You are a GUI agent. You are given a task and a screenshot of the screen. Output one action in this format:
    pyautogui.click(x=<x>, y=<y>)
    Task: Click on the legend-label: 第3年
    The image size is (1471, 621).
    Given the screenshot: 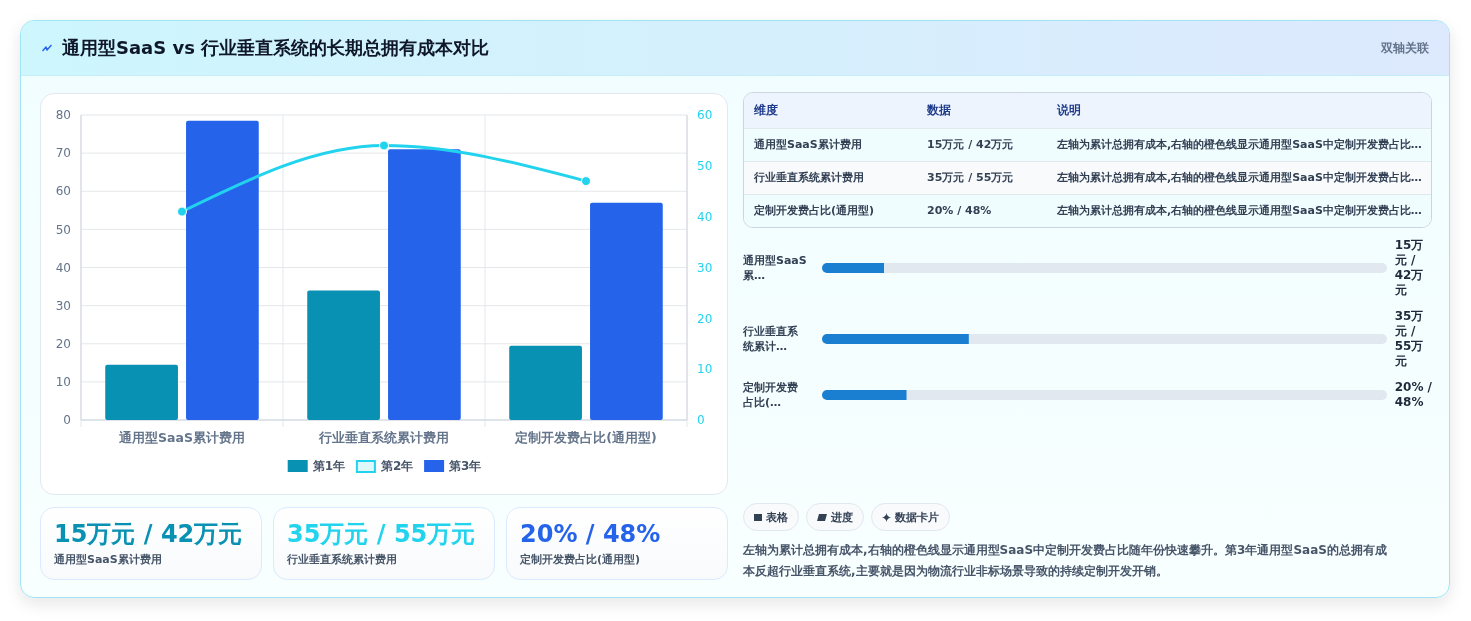 What is the action you would take?
    pyautogui.click(x=465, y=466)
    